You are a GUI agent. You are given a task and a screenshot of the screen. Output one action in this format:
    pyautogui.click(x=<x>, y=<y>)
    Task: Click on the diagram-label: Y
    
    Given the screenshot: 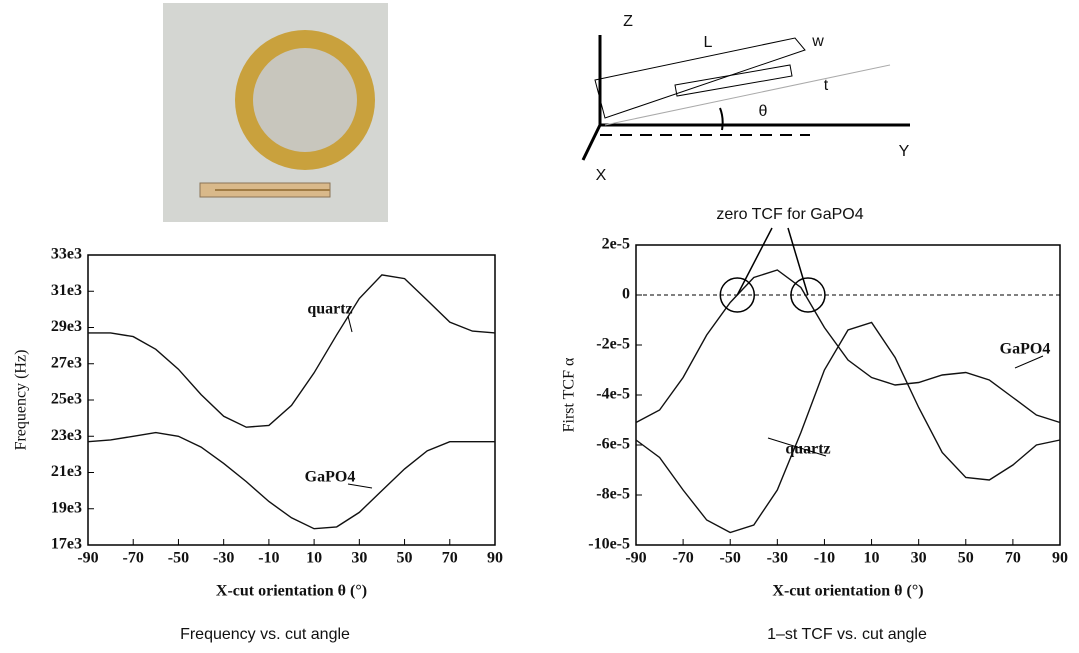 What is the action you would take?
    pyautogui.click(x=904, y=151)
    